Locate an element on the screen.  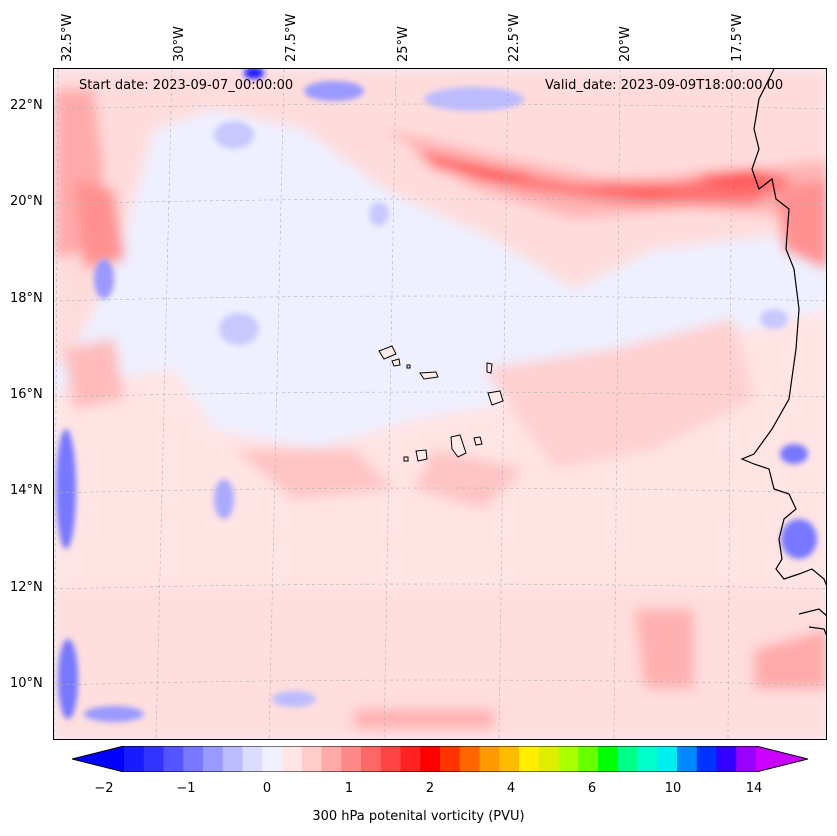
cbar-tick-14: 14 is located at coordinates (754, 788).